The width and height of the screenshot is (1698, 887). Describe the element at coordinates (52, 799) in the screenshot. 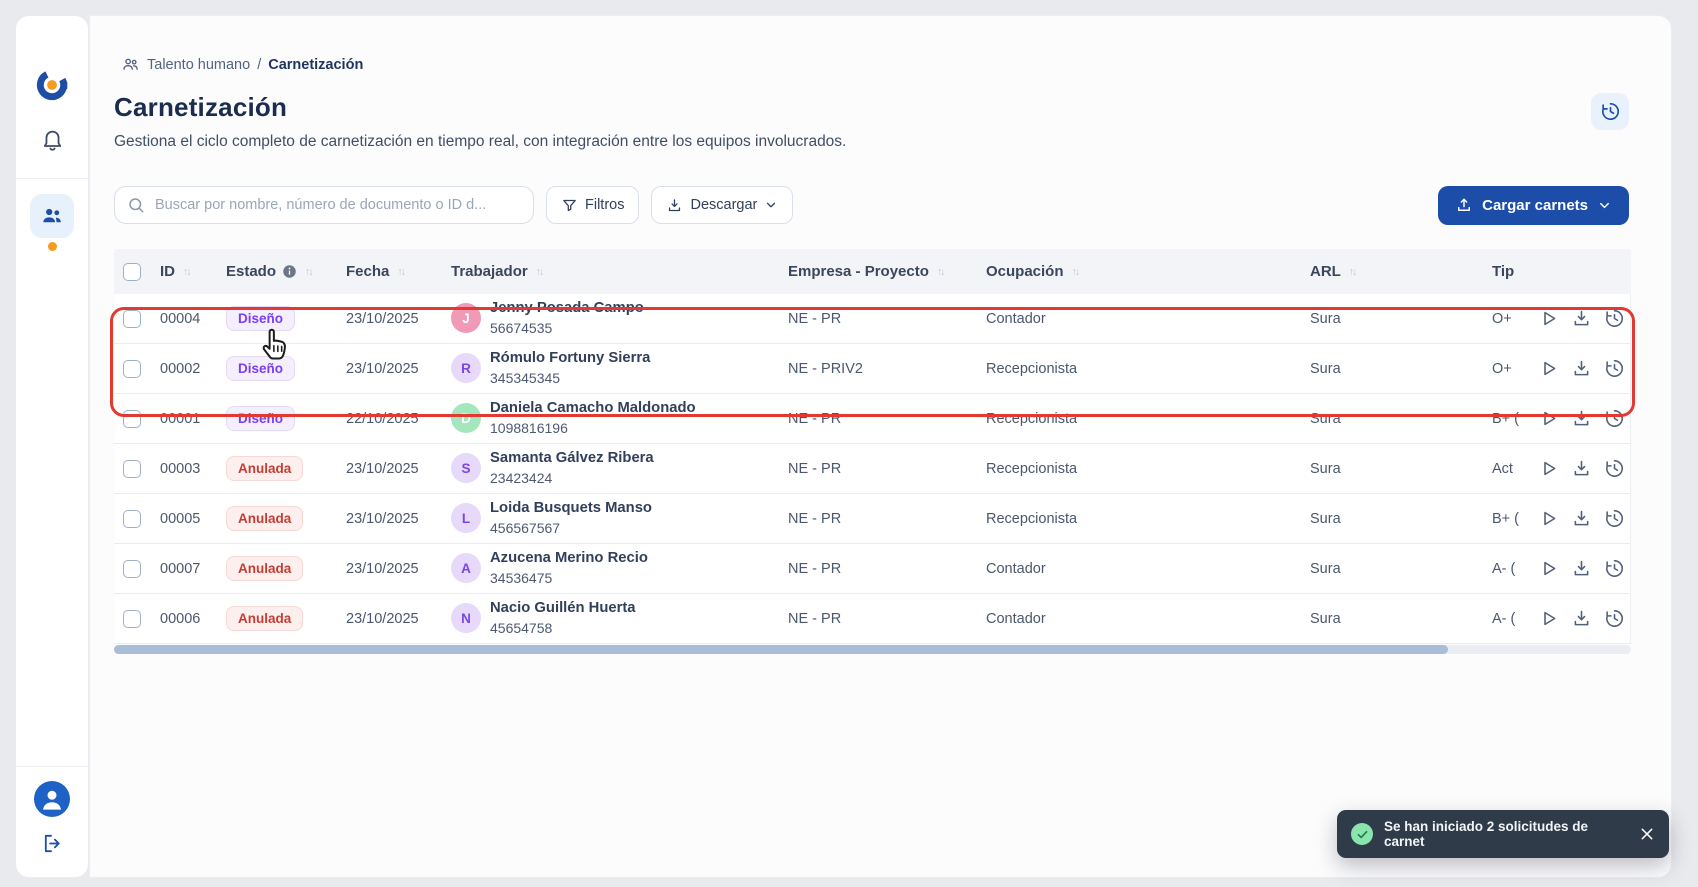

I see `user-avatar` at that location.